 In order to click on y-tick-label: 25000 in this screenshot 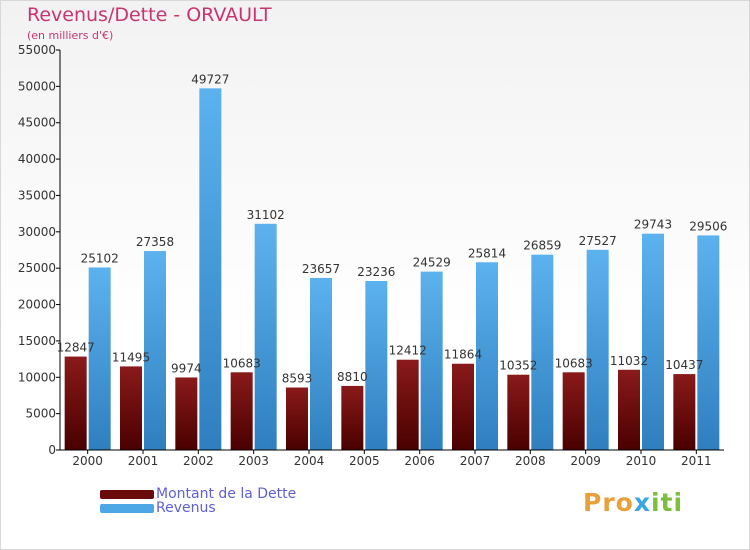, I will do `click(37, 268)`.